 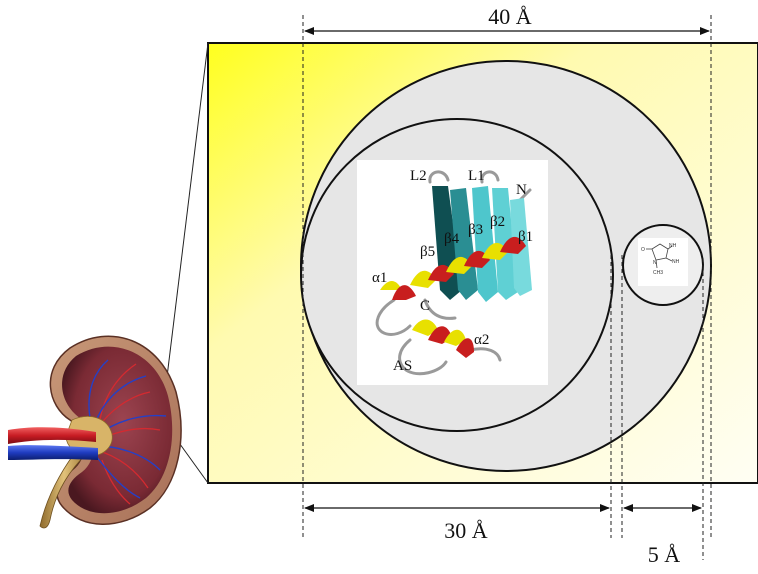 I want to click on renal-artery, so click(x=52, y=435).